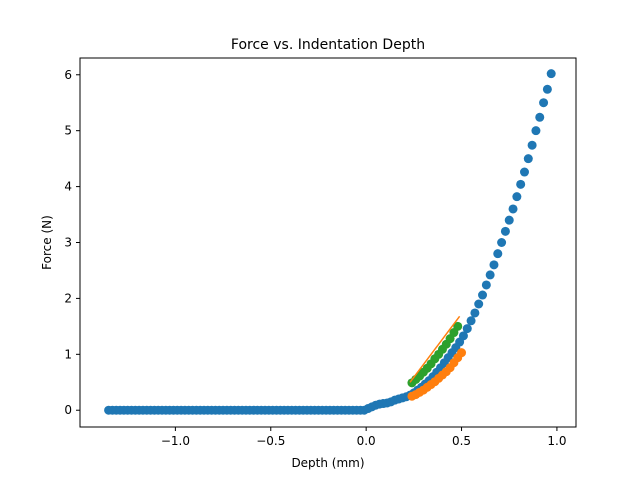 The height and width of the screenshot is (480, 640). I want to click on y-tick-label: 1, so click(68, 354).